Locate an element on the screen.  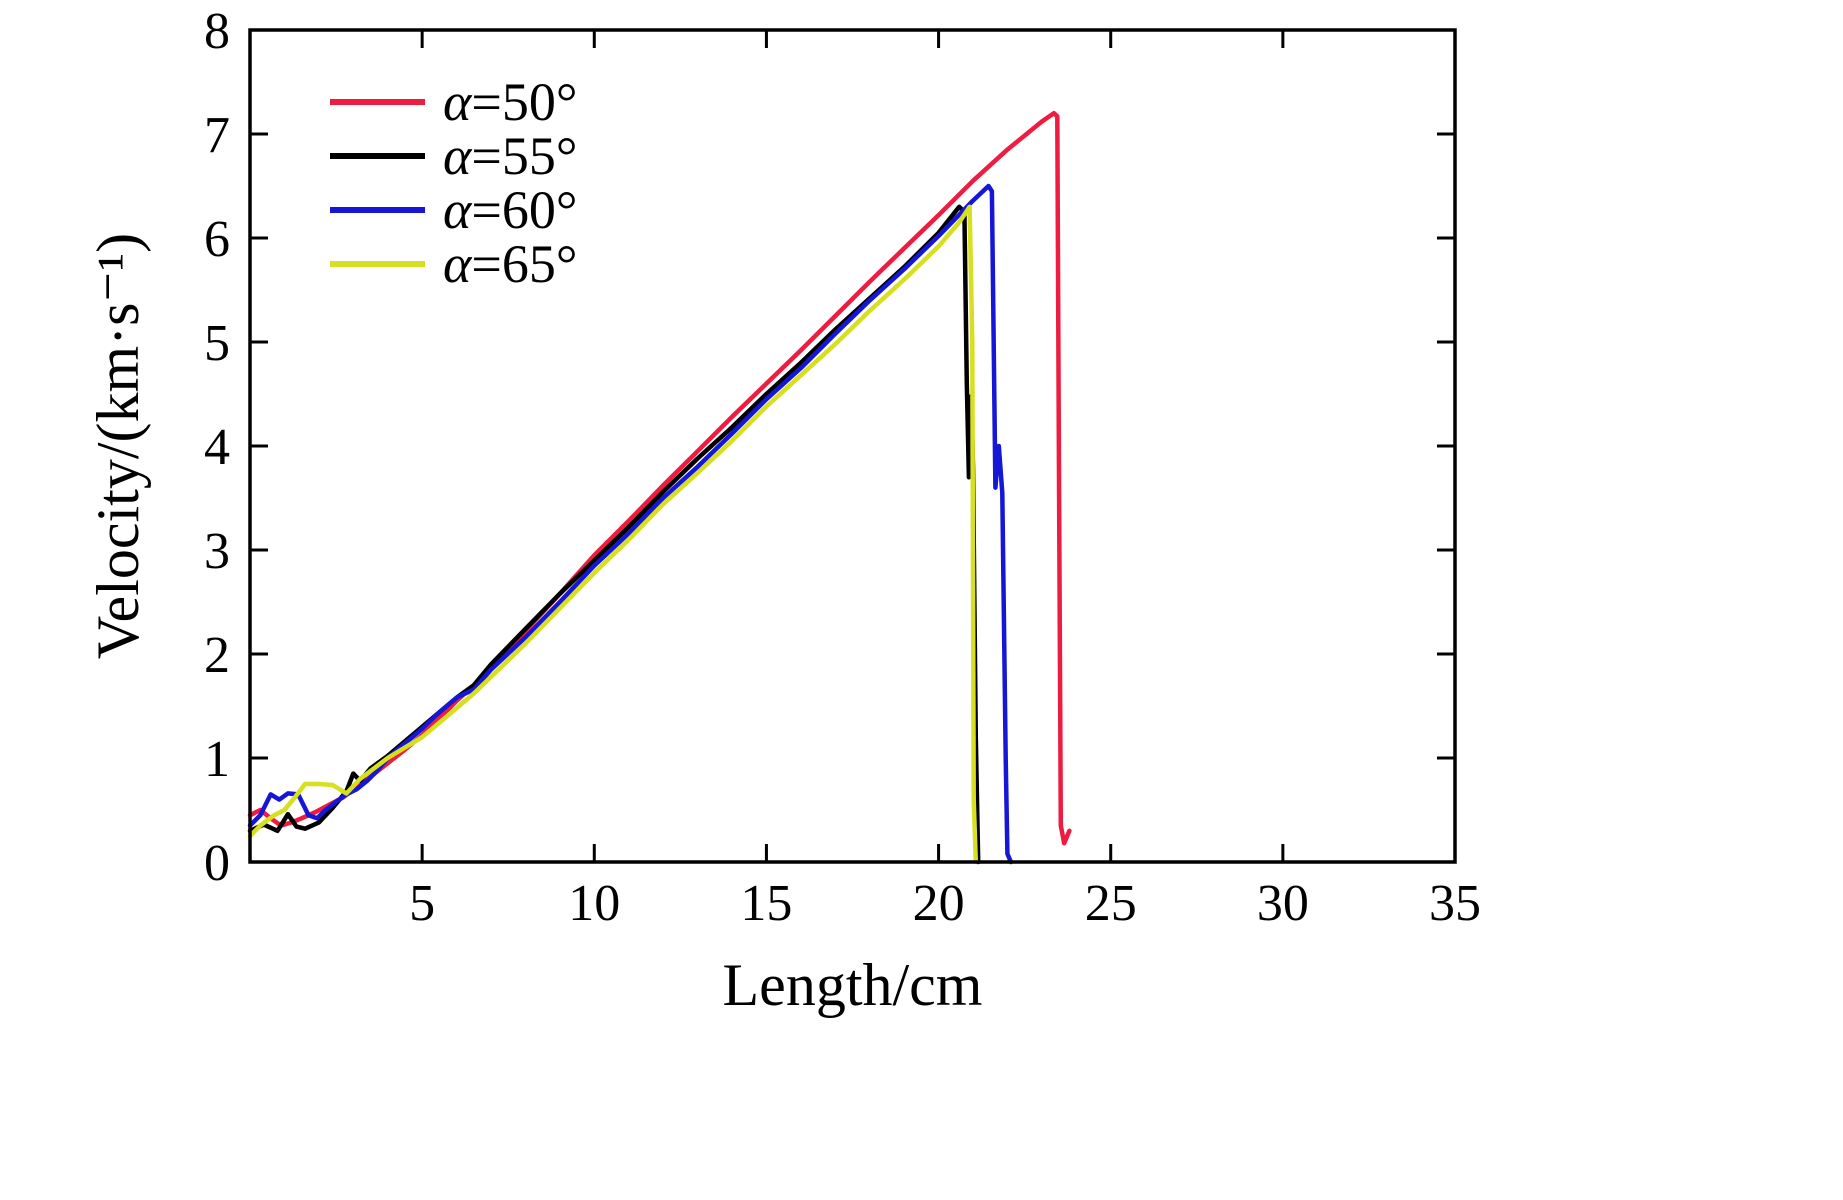
y-tick-label: 8 is located at coordinates (217, 31).